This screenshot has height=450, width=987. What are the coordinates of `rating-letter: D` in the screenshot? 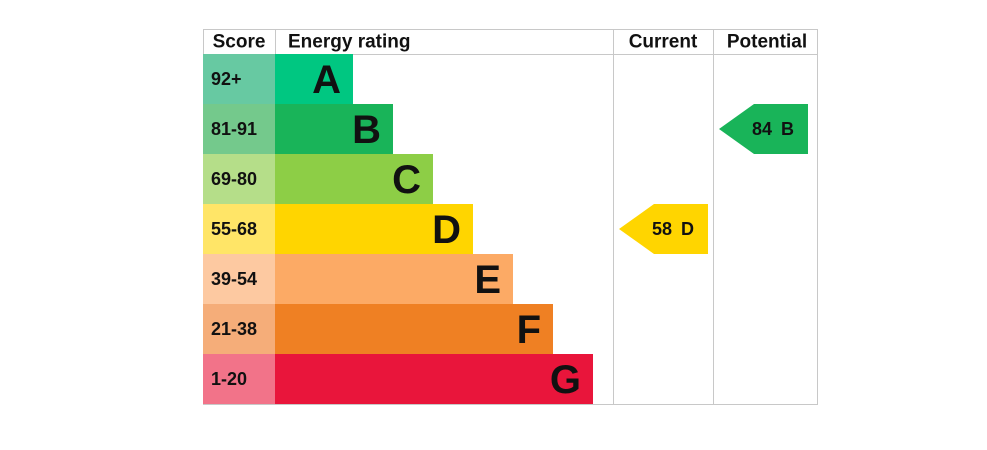 It's located at (446, 230).